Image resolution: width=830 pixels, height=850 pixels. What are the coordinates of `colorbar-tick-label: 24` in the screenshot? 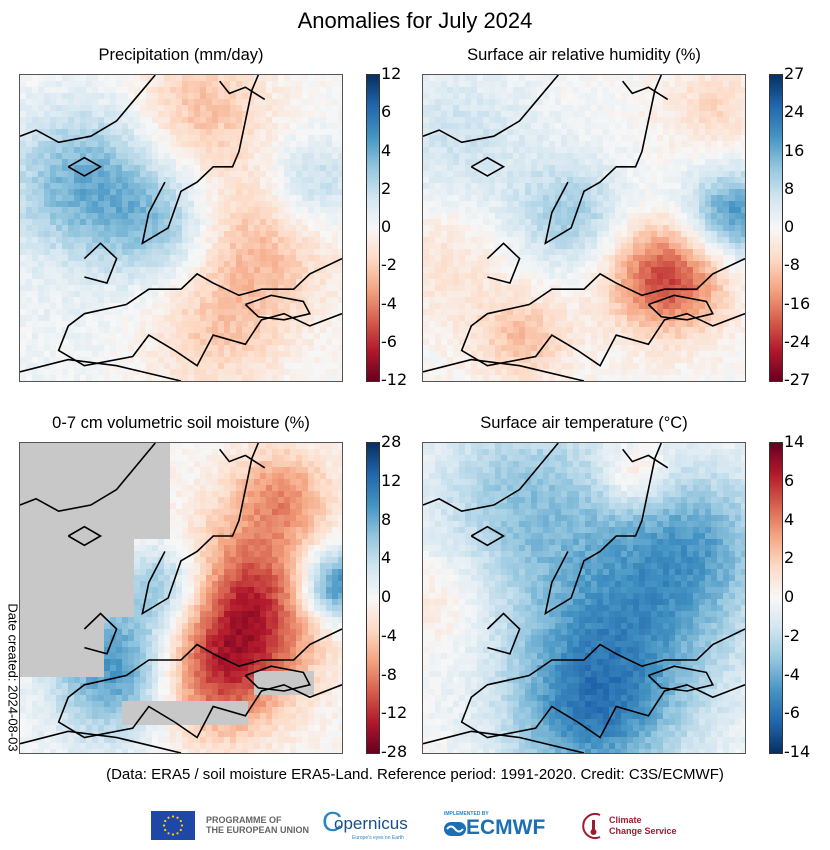 It's located at (794, 112).